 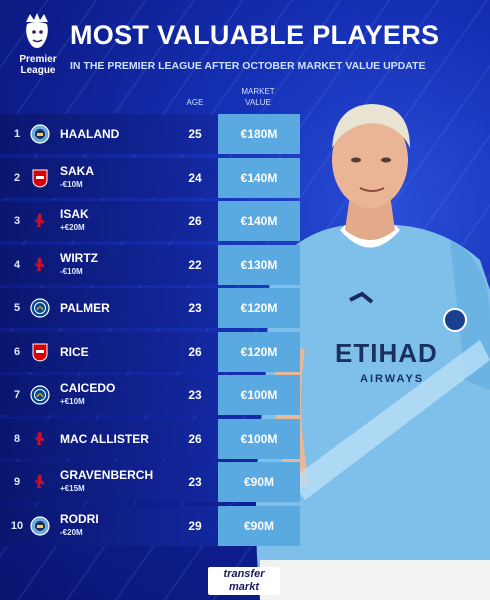 What do you see at coordinates (77, 170) in the screenshot?
I see `player-name: SAKA` at bounding box center [77, 170].